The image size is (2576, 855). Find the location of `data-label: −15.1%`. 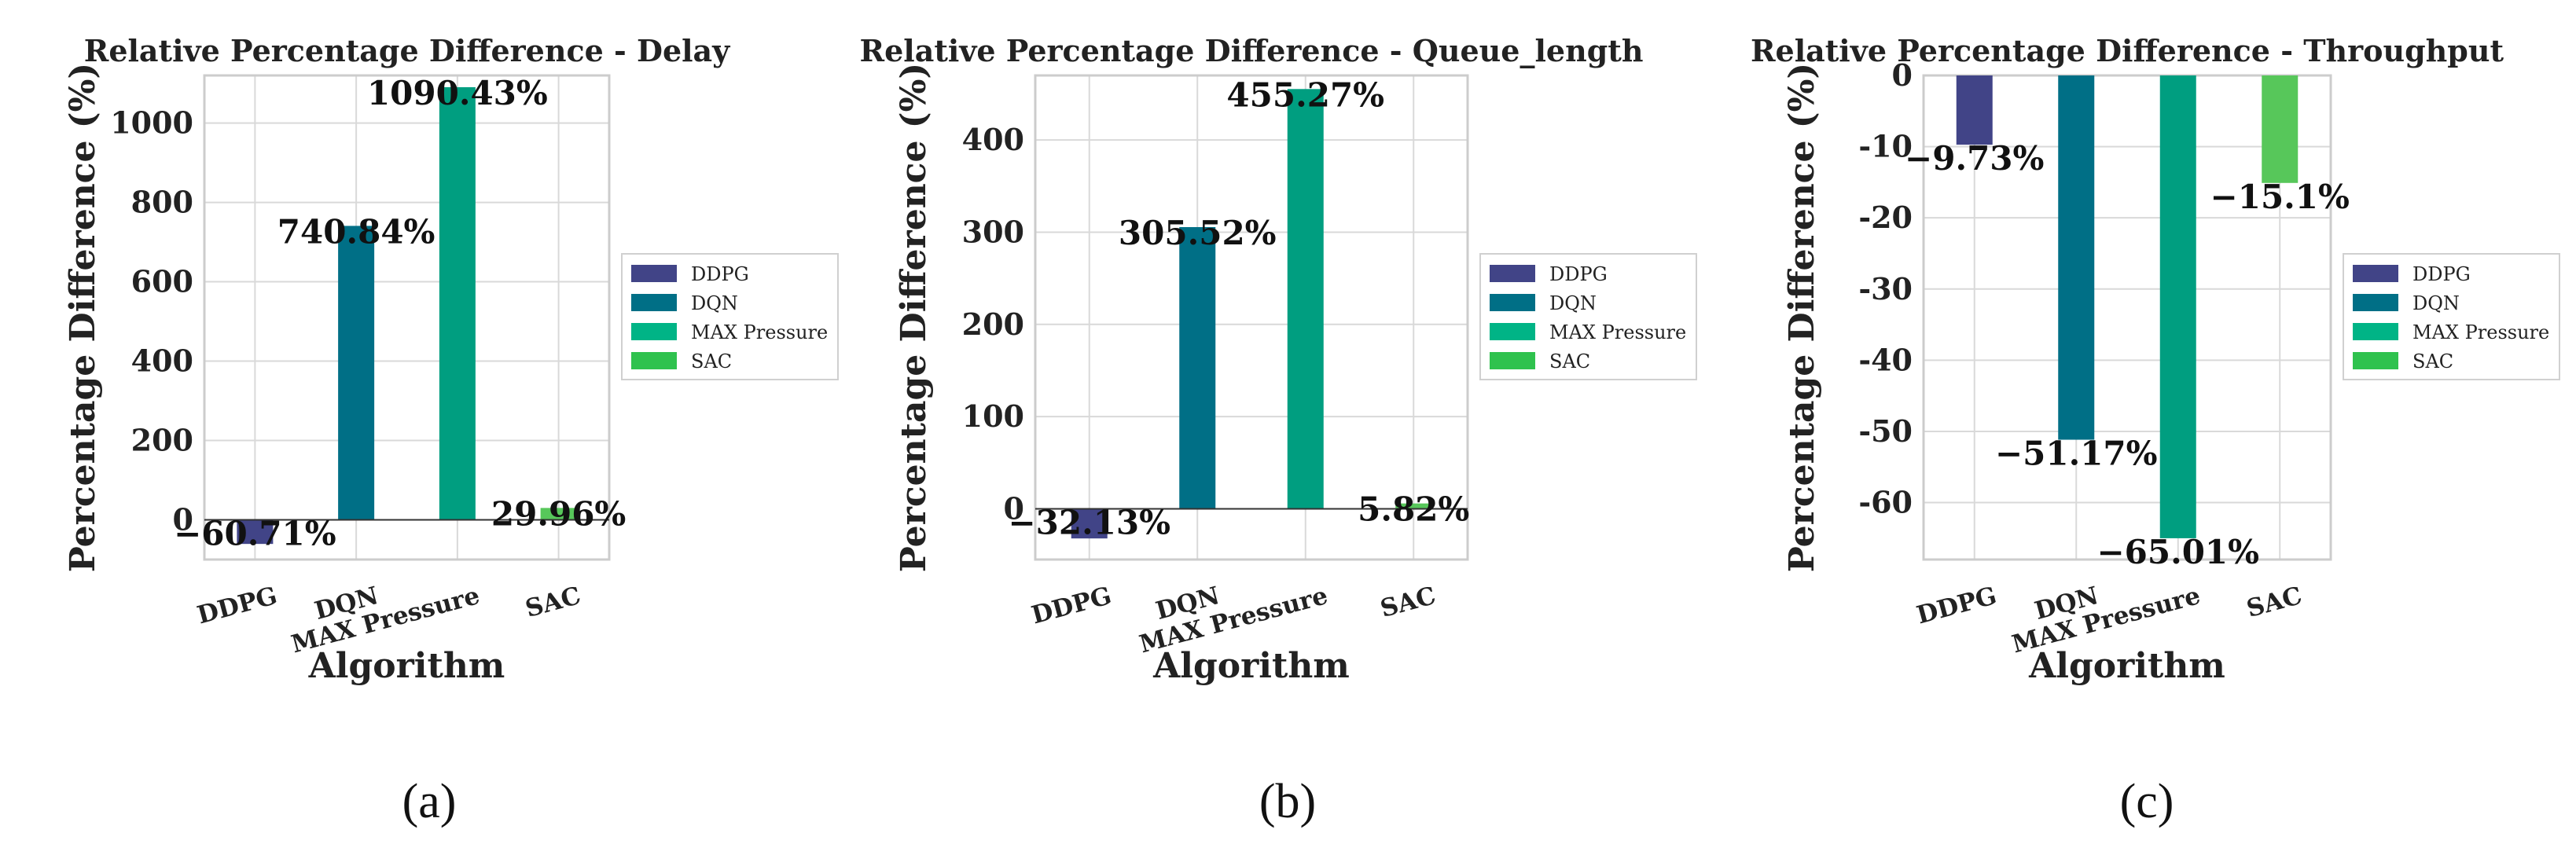

data-label: −15.1% is located at coordinates (2280, 197).